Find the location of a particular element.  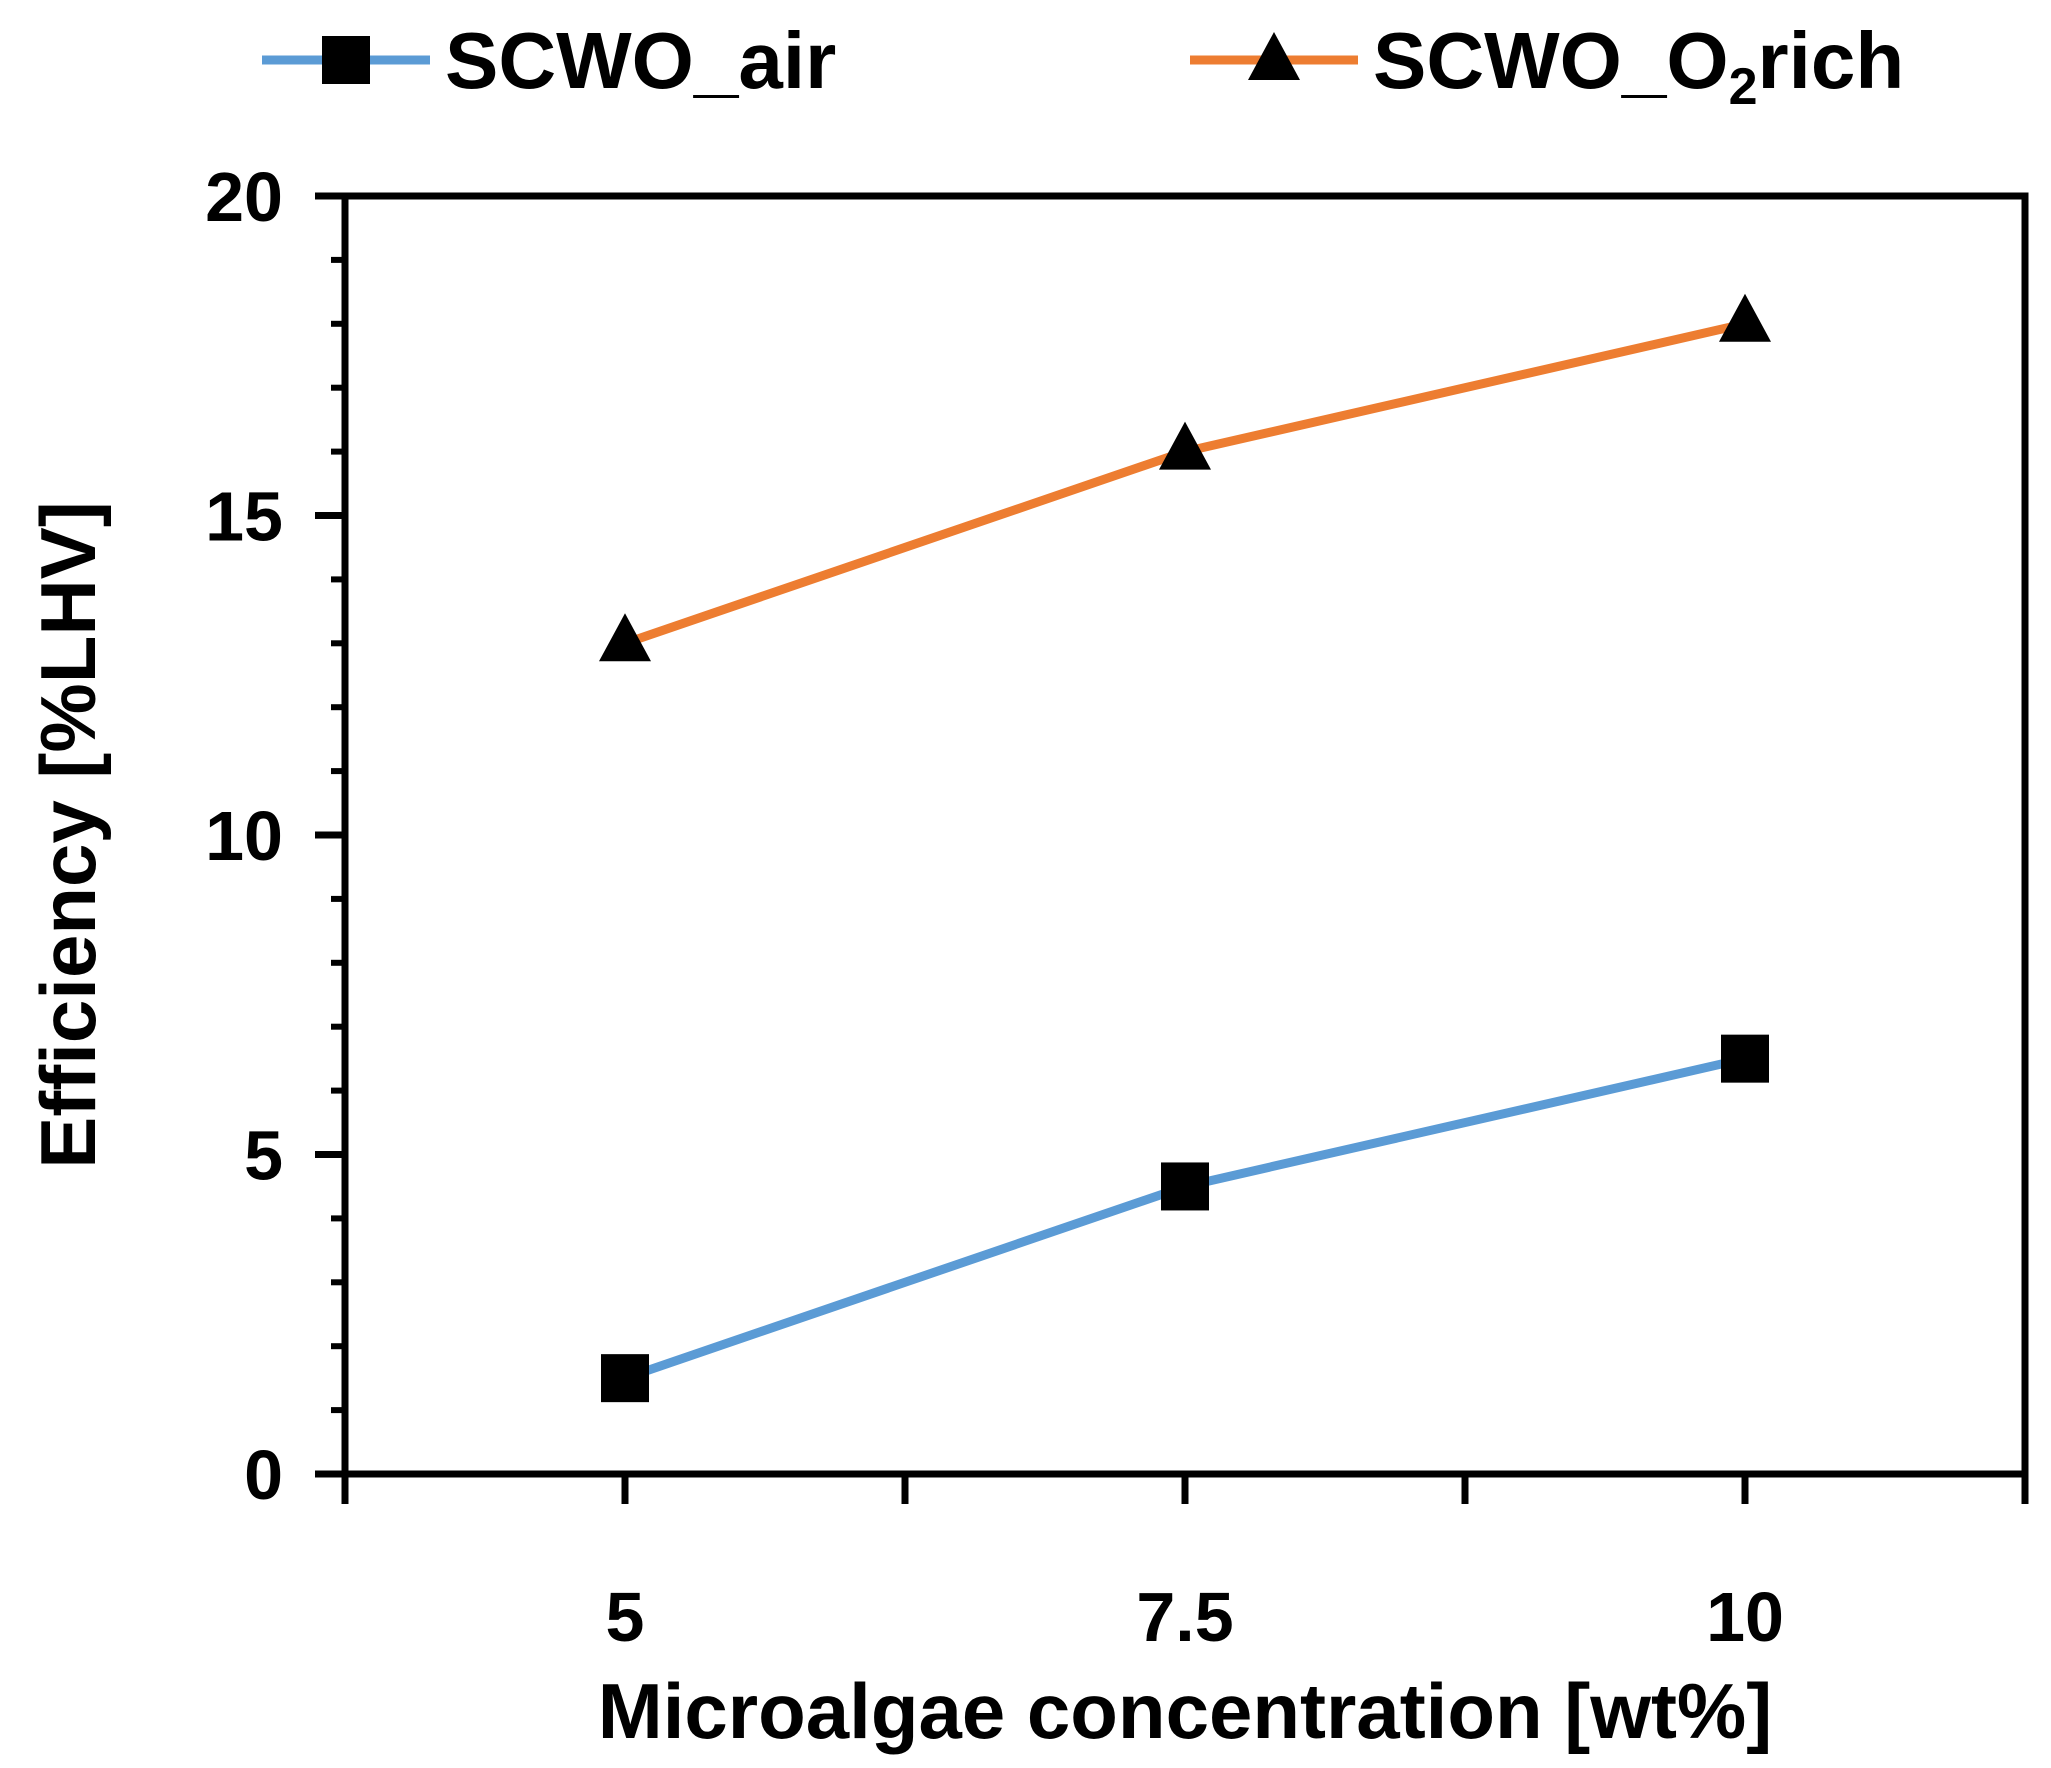

y-tick-label: 15 is located at coordinates (244, 517).